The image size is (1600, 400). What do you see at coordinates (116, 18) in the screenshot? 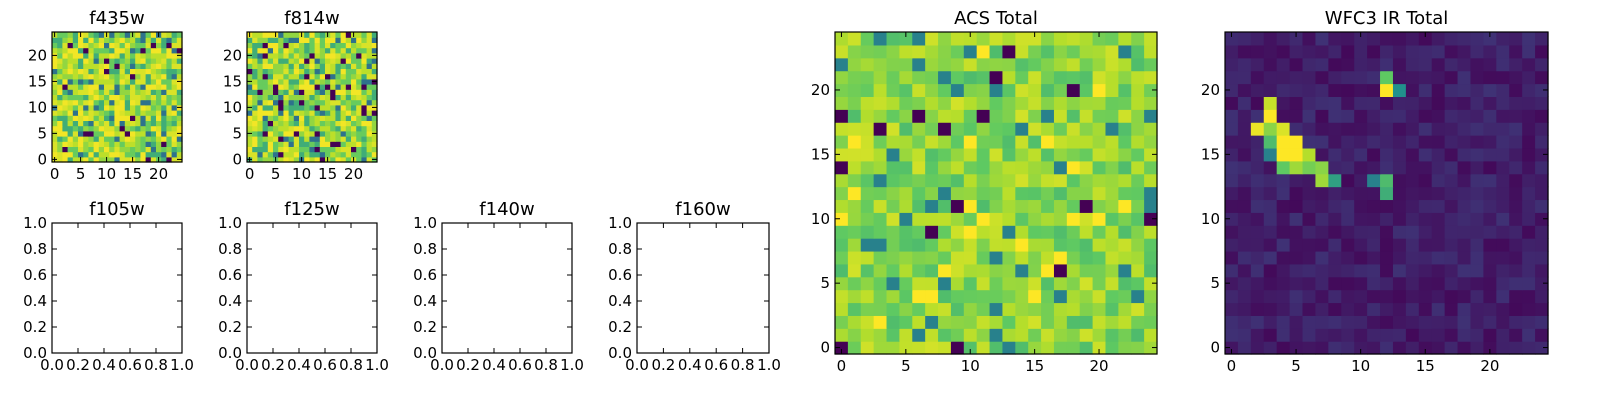
I see `panel-title: f435w` at bounding box center [116, 18].